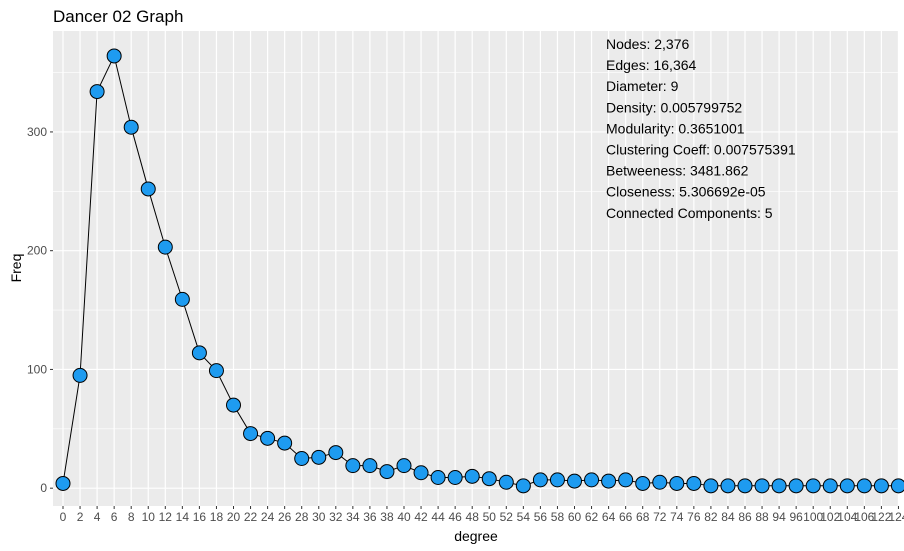  I want to click on x-axis-title: degree, so click(476, 536).